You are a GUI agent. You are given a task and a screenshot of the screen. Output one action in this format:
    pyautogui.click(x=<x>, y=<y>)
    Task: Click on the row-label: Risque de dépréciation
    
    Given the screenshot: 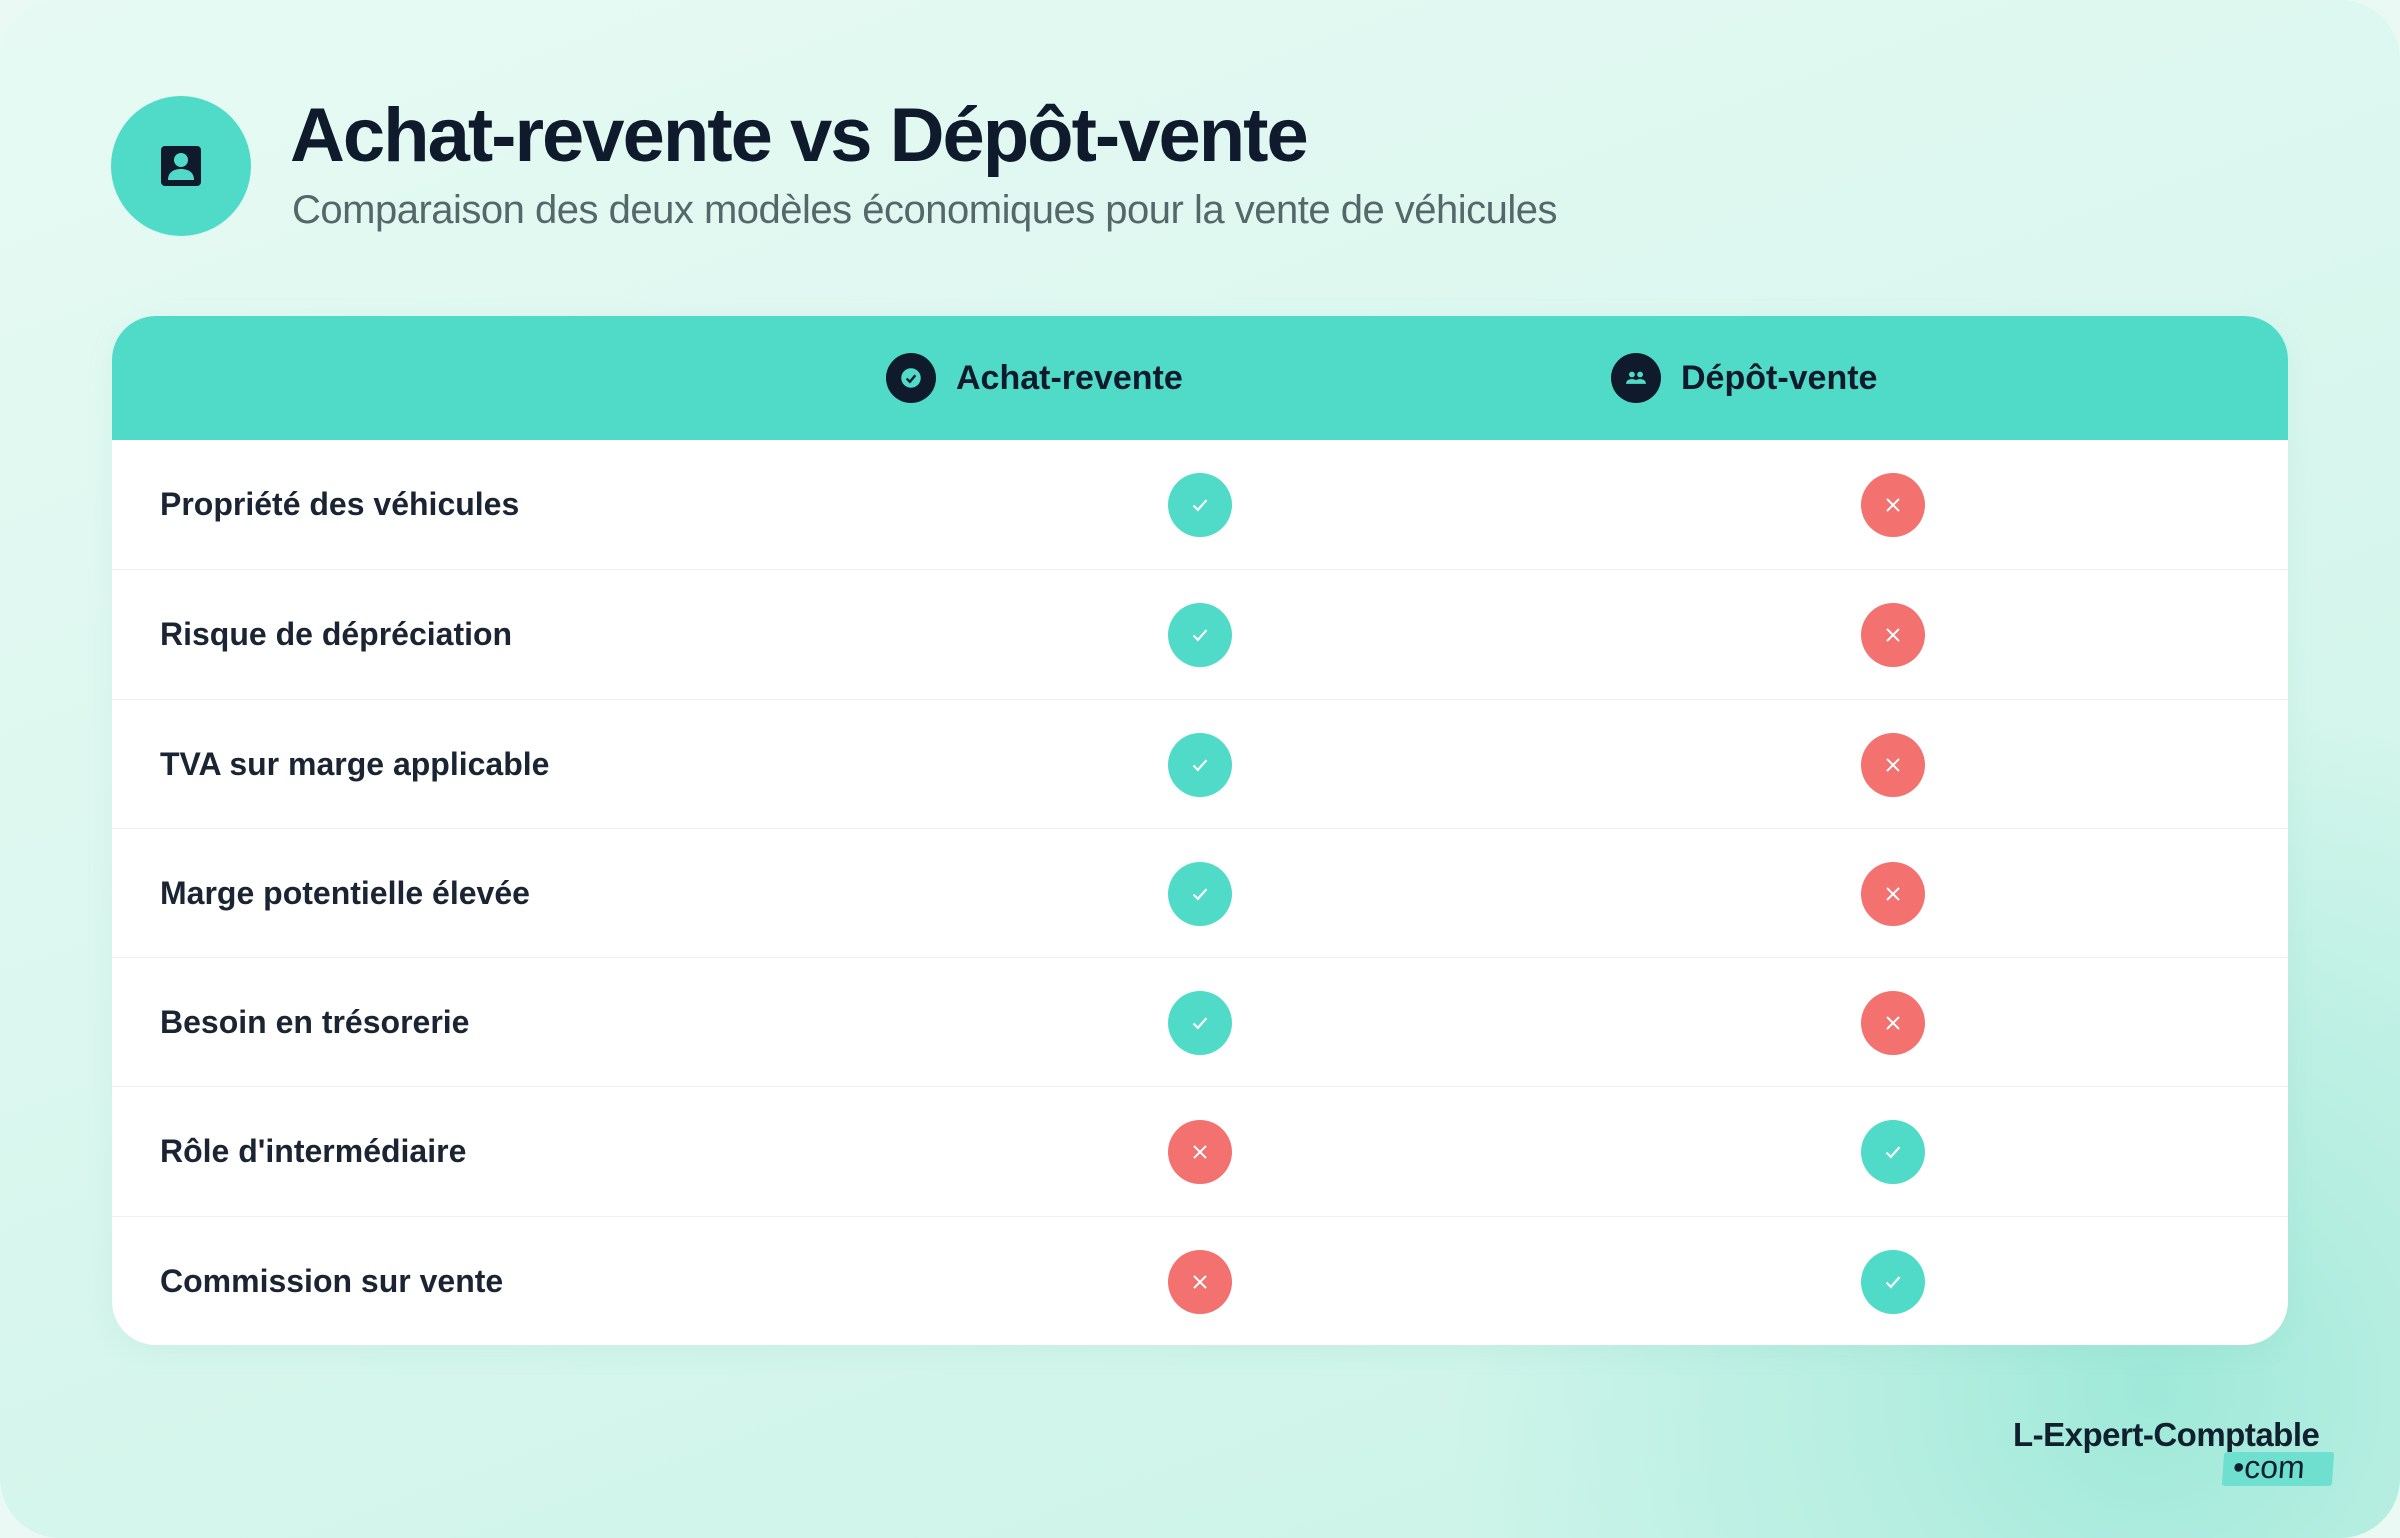 What is the action you would take?
    pyautogui.click(x=336, y=634)
    